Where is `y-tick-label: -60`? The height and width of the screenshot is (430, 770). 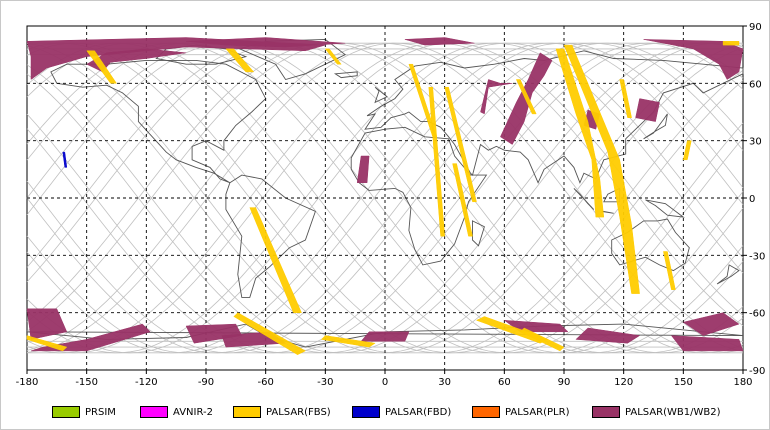
y-tick-label: -60 is located at coordinates (757, 314).